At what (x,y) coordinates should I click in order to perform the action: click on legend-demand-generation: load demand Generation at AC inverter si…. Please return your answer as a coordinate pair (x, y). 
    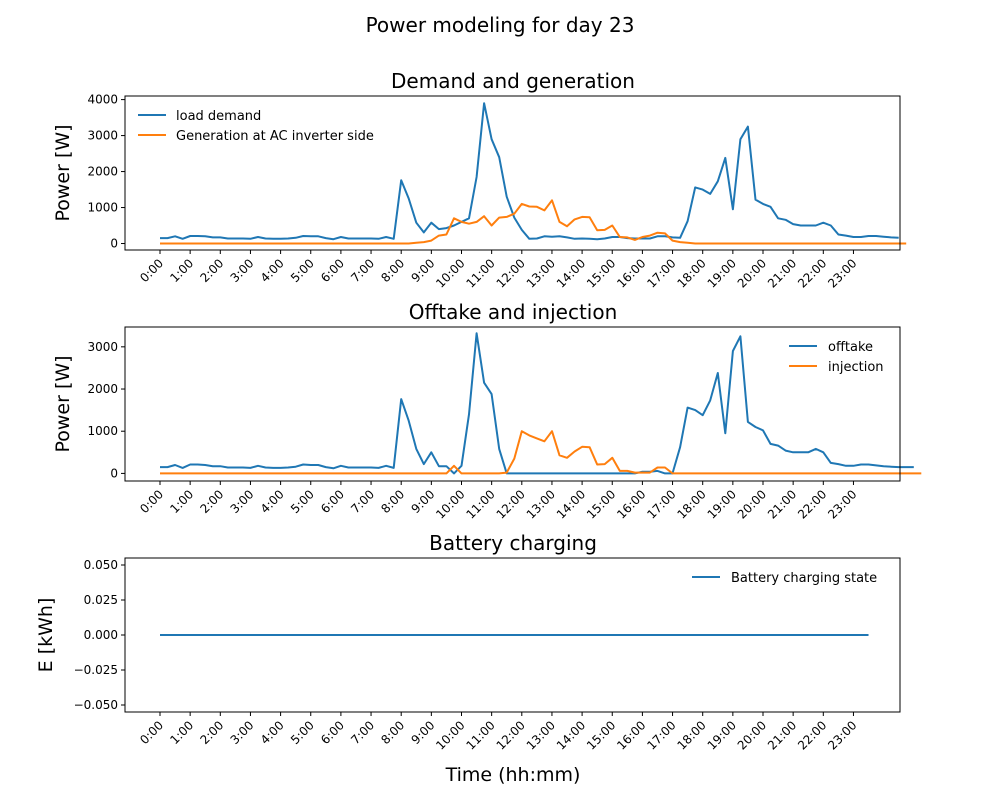
    Looking at the image, I should click on (256, 126).